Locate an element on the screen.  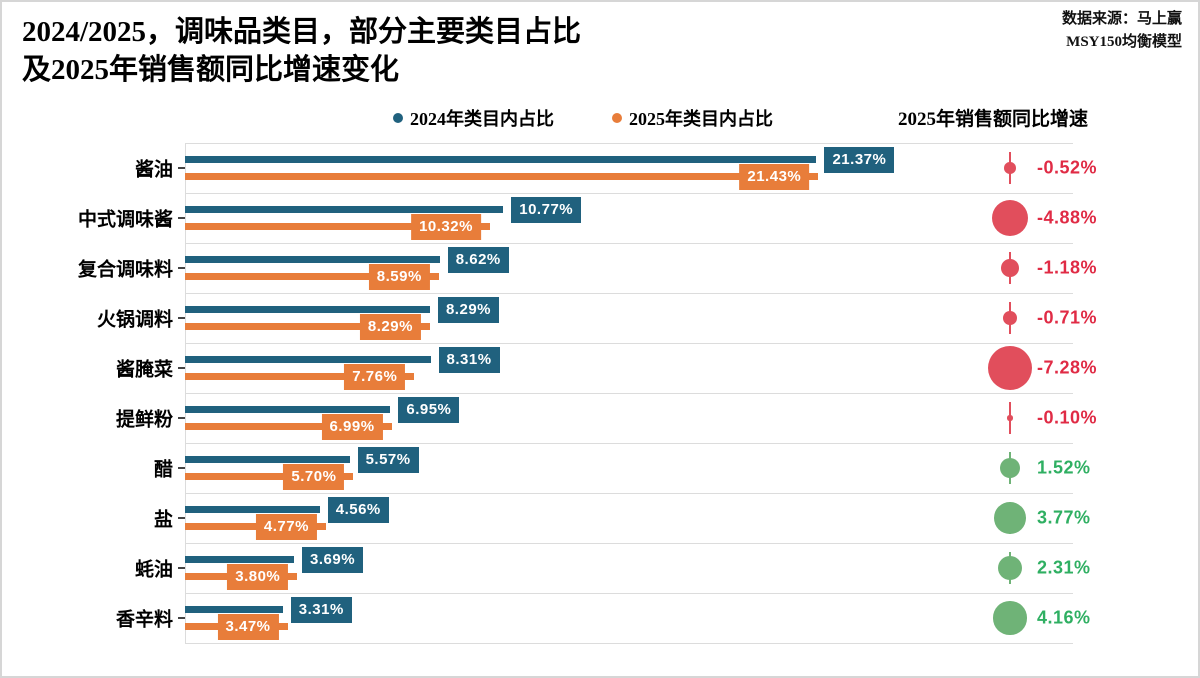
bar-value-2025: 7.76% is located at coordinates (375, 377).